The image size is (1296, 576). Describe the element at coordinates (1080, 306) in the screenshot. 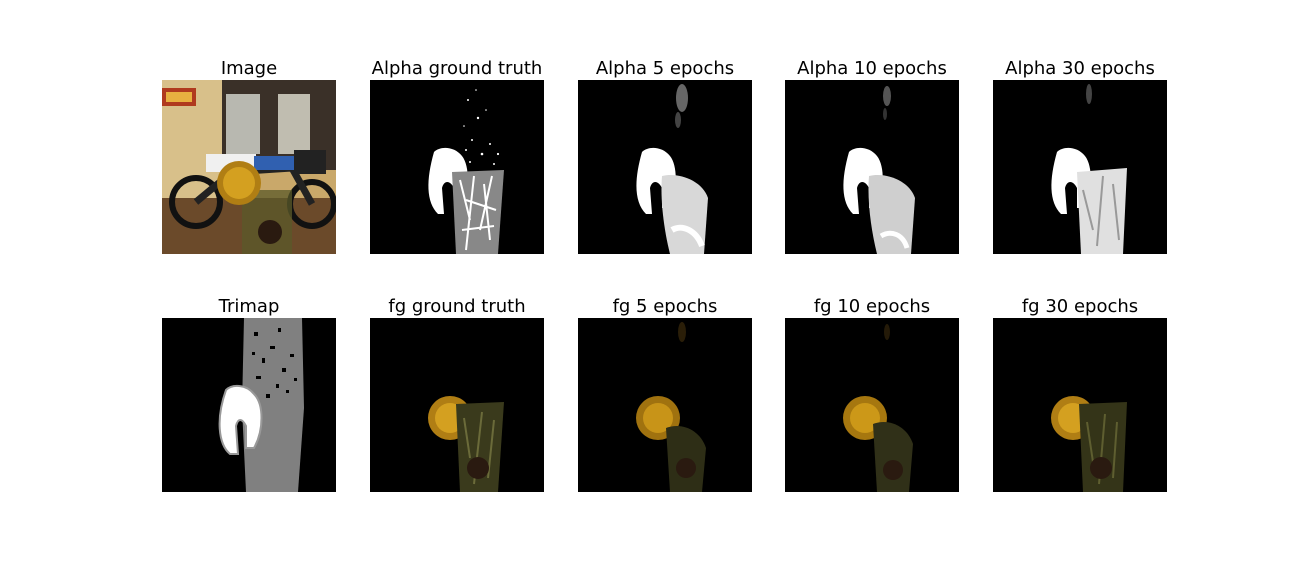

I see `panel-title: fg 30 epochs` at that location.